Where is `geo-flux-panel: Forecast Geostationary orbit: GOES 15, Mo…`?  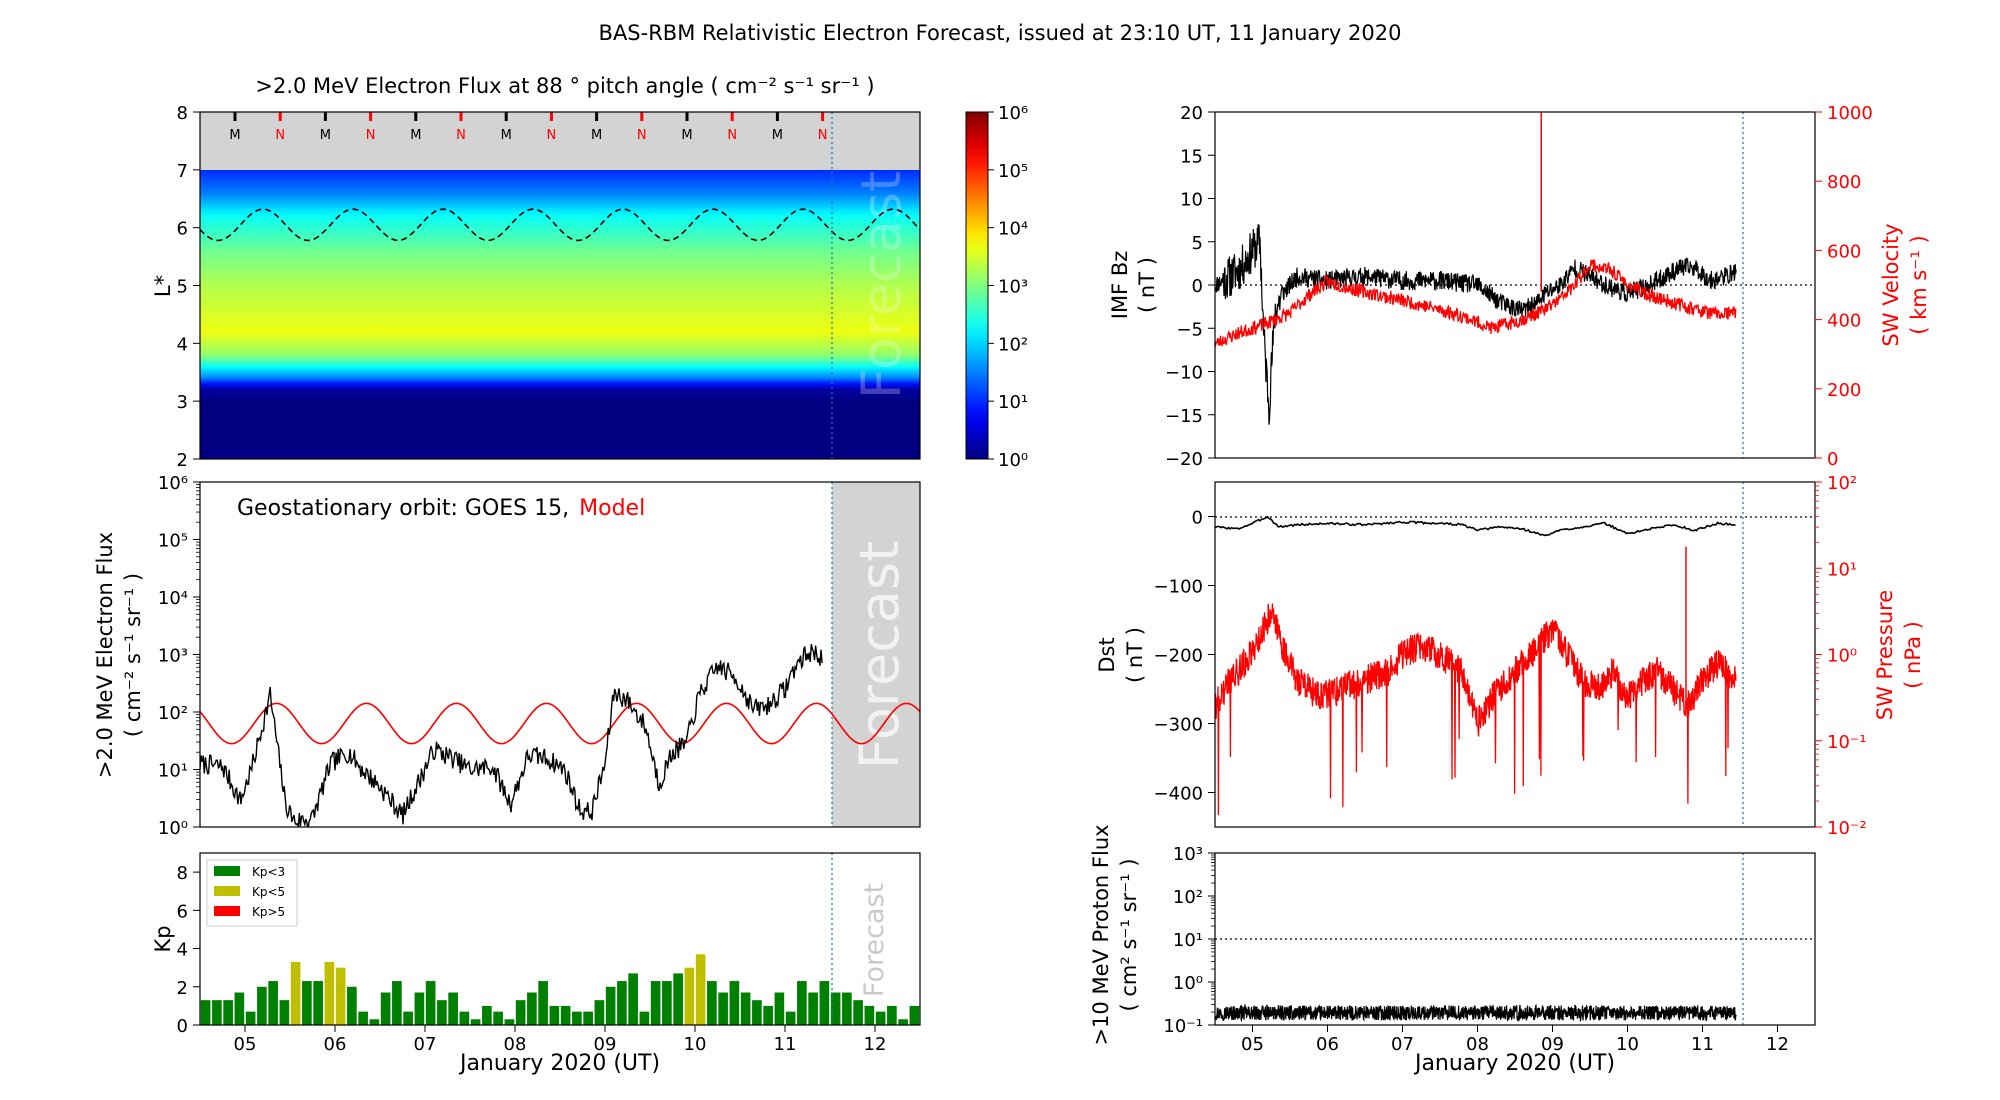 geo-flux-panel: Forecast Geostationary orbit: GOES 15, Mo… is located at coordinates (507, 656).